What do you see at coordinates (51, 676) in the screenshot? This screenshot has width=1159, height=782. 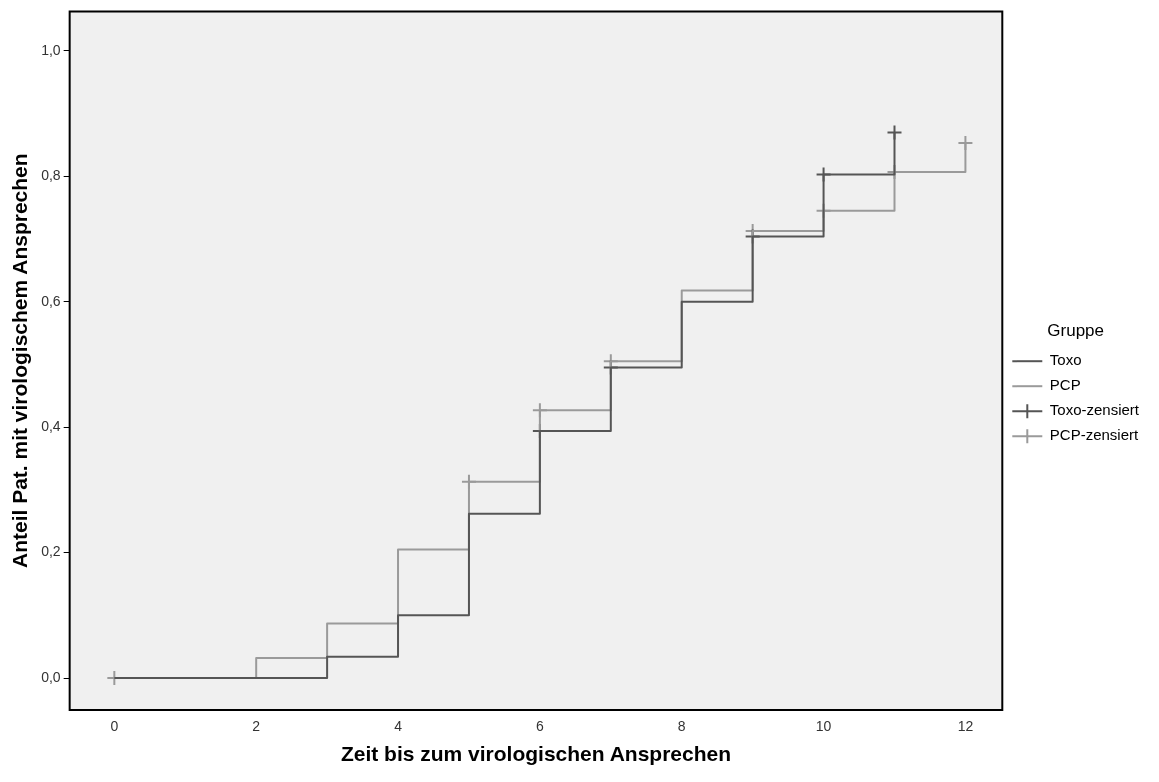 I see `y-tick-label: 0,0` at bounding box center [51, 676].